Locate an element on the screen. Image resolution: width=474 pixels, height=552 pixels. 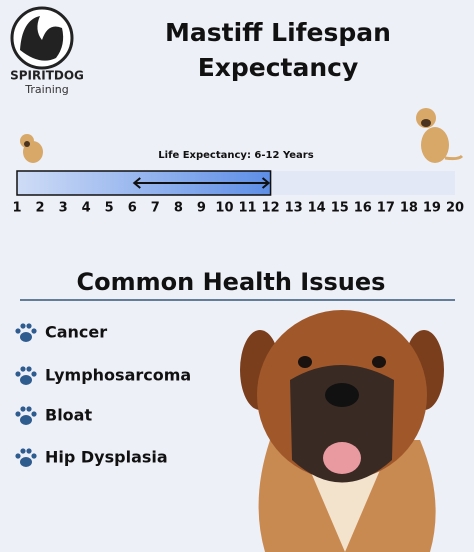
tick-label: 17 is located at coordinates (386, 208).